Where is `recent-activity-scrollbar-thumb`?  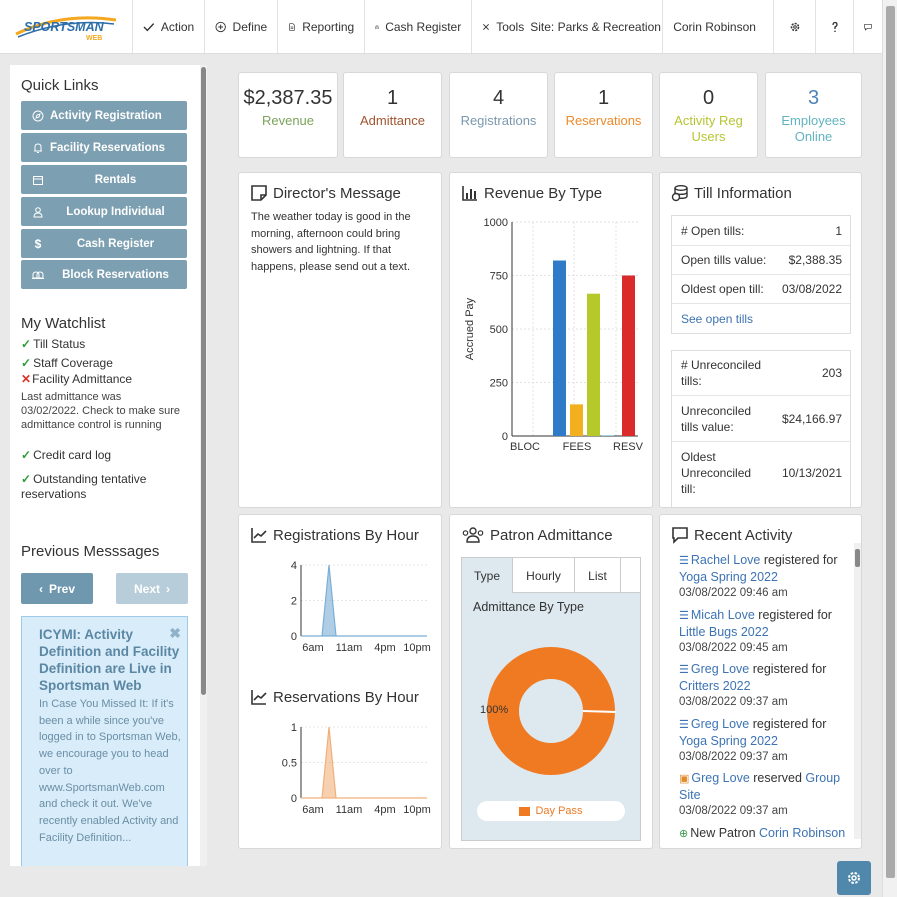
recent-activity-scrollbar-thumb is located at coordinates (857, 558).